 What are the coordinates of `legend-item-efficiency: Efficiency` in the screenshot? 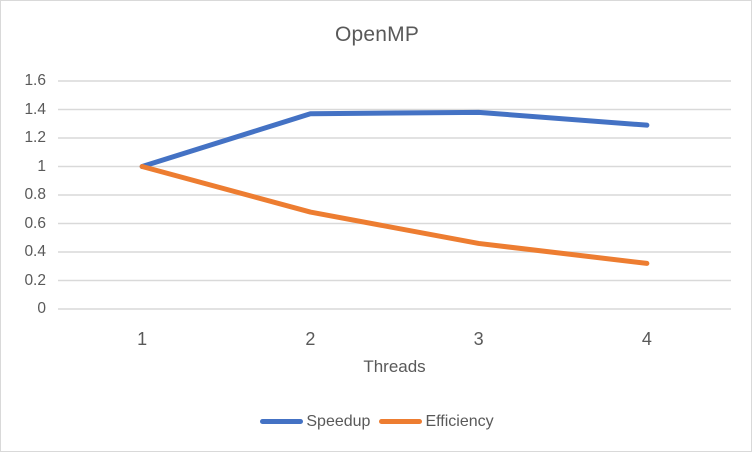 It's located at (436, 421).